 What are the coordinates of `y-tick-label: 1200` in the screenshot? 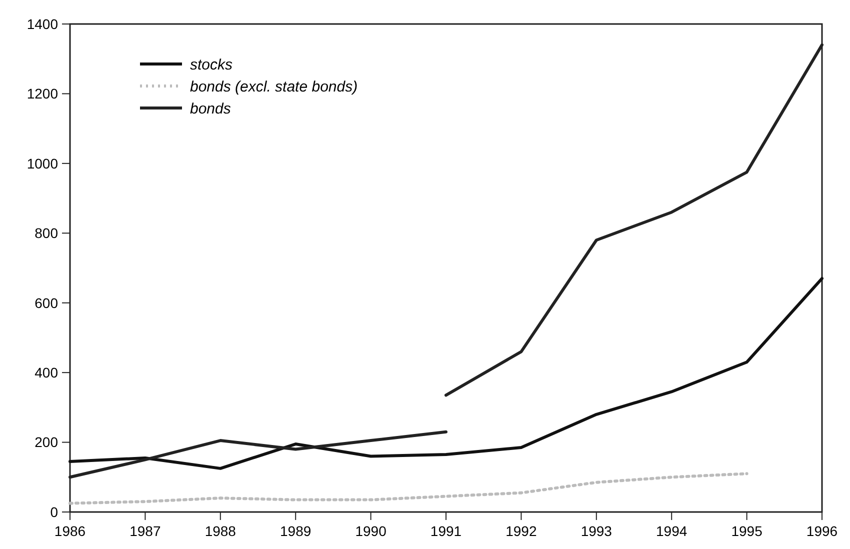 It's located at (42, 94).